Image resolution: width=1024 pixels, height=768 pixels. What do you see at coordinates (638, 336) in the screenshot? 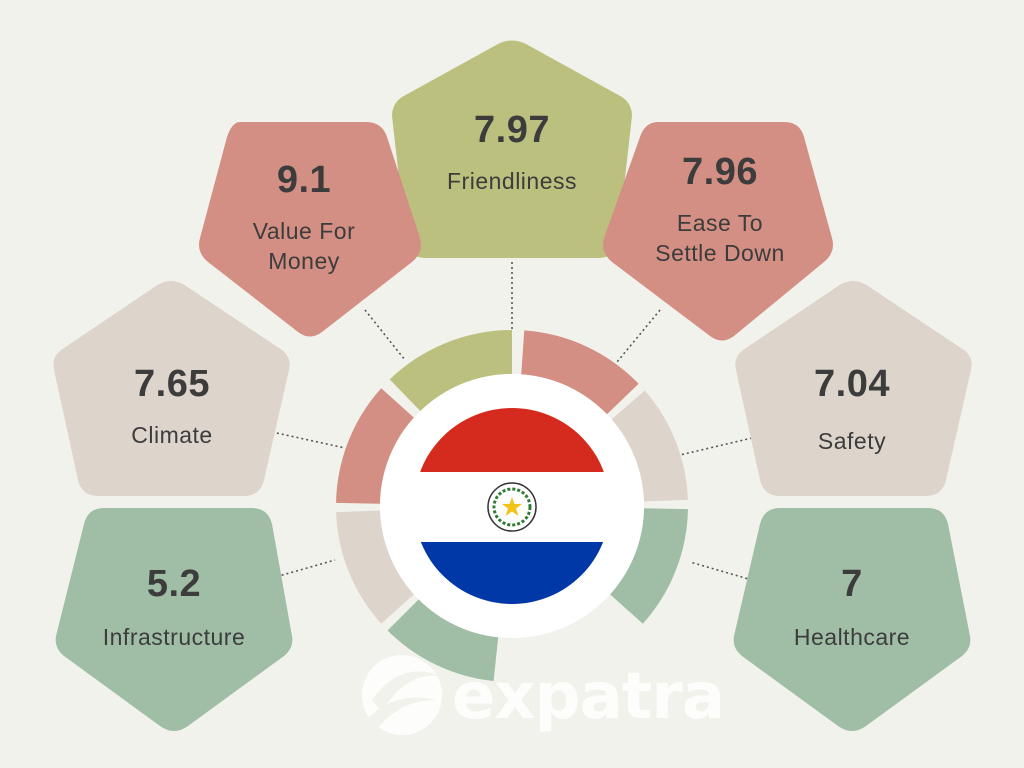
I see `connector-ease-to-settle-down` at bounding box center [638, 336].